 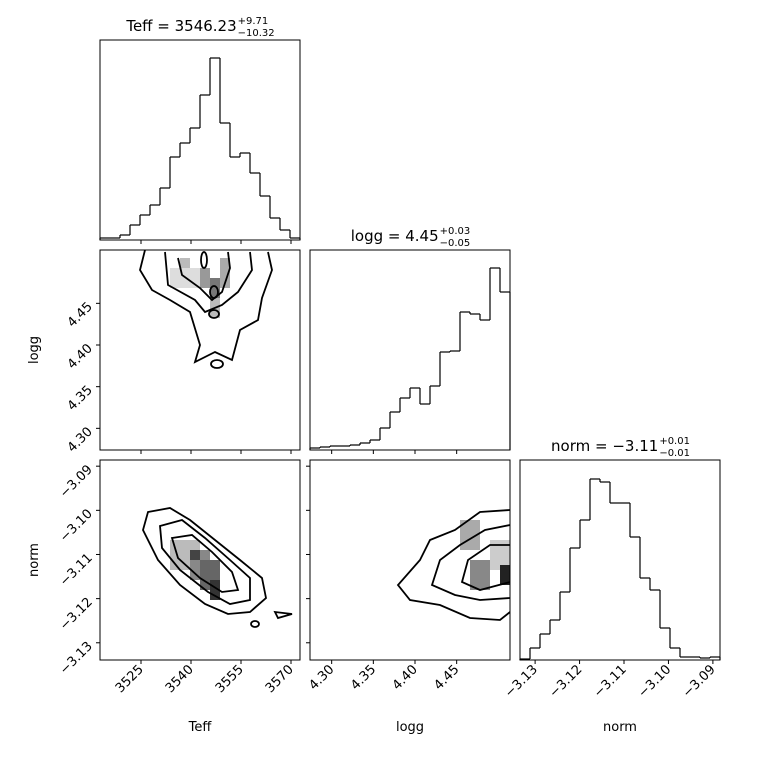 What do you see at coordinates (453, 565) in the screenshot?
I see `density-logg-norm` at bounding box center [453, 565].